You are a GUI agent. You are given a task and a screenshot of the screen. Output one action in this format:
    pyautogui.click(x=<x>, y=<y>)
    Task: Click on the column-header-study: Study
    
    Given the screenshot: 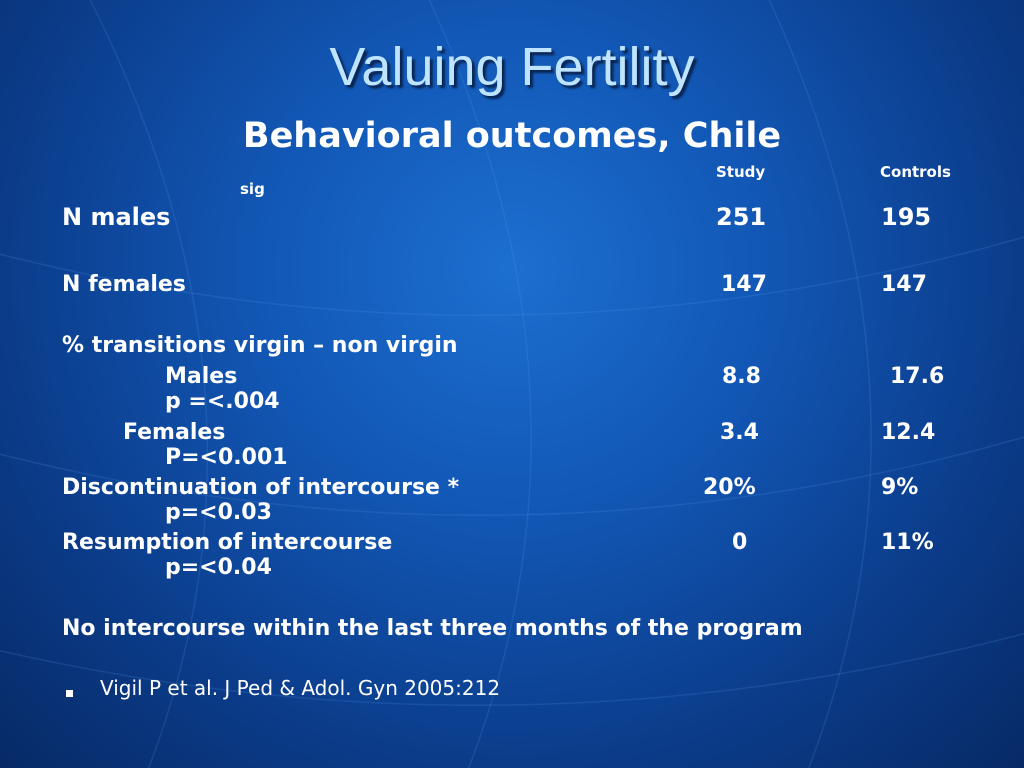 What is the action you would take?
    pyautogui.click(x=741, y=172)
    